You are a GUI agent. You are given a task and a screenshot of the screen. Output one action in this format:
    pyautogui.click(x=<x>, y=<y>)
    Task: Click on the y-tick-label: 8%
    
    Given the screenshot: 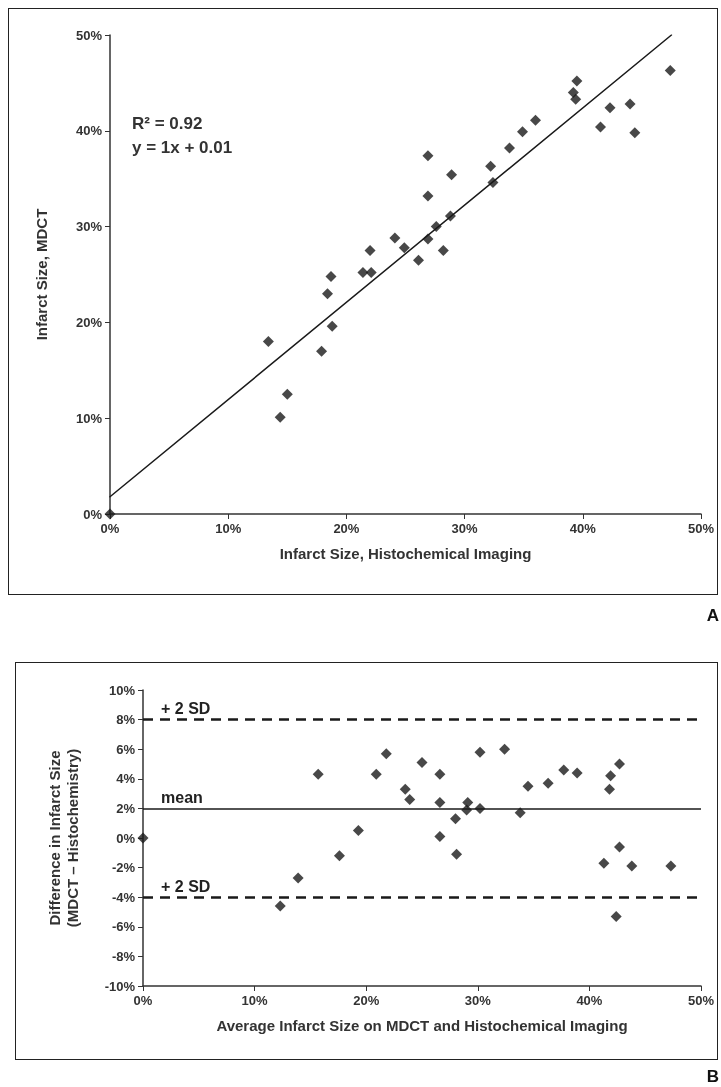 What is the action you would take?
    pyautogui.click(x=126, y=720)
    